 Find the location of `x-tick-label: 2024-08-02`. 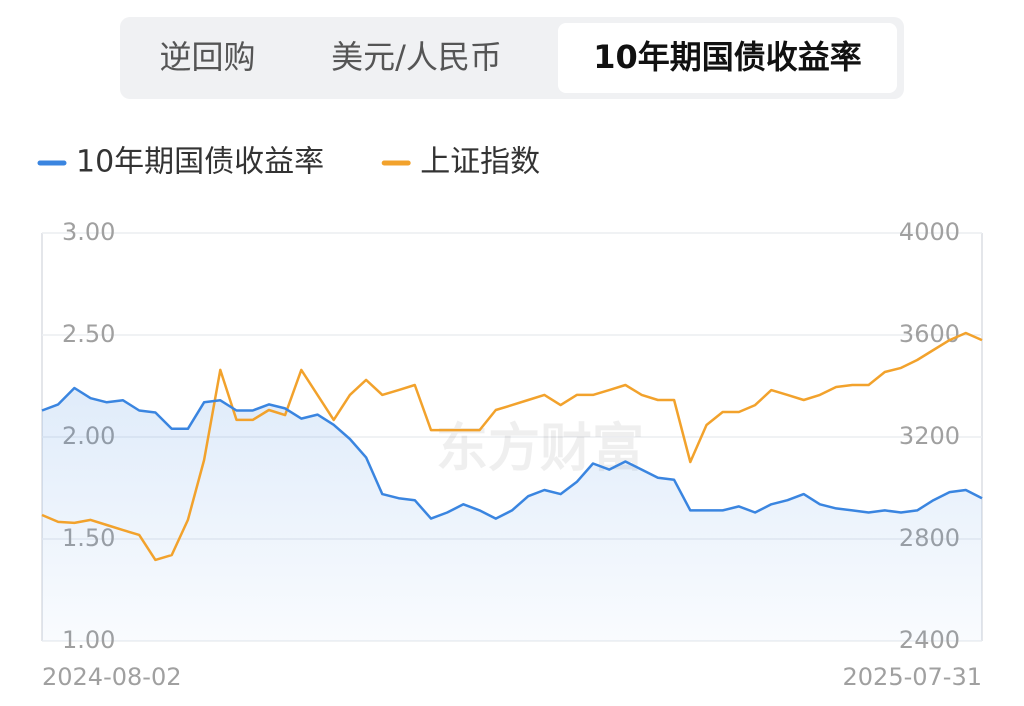

x-tick-label: 2024-08-02 is located at coordinates (111, 677).